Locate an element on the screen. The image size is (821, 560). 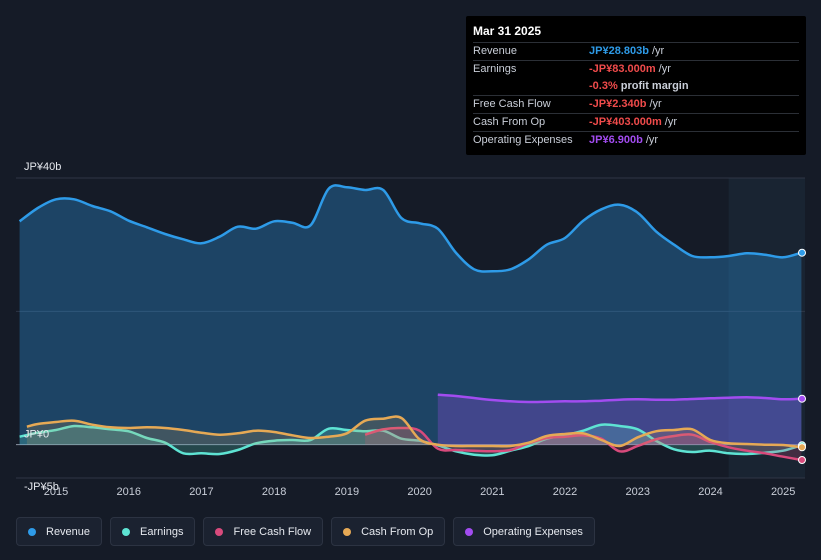
legend-item-free-cash-flow: Free Cash Flow is located at coordinates (263, 531).